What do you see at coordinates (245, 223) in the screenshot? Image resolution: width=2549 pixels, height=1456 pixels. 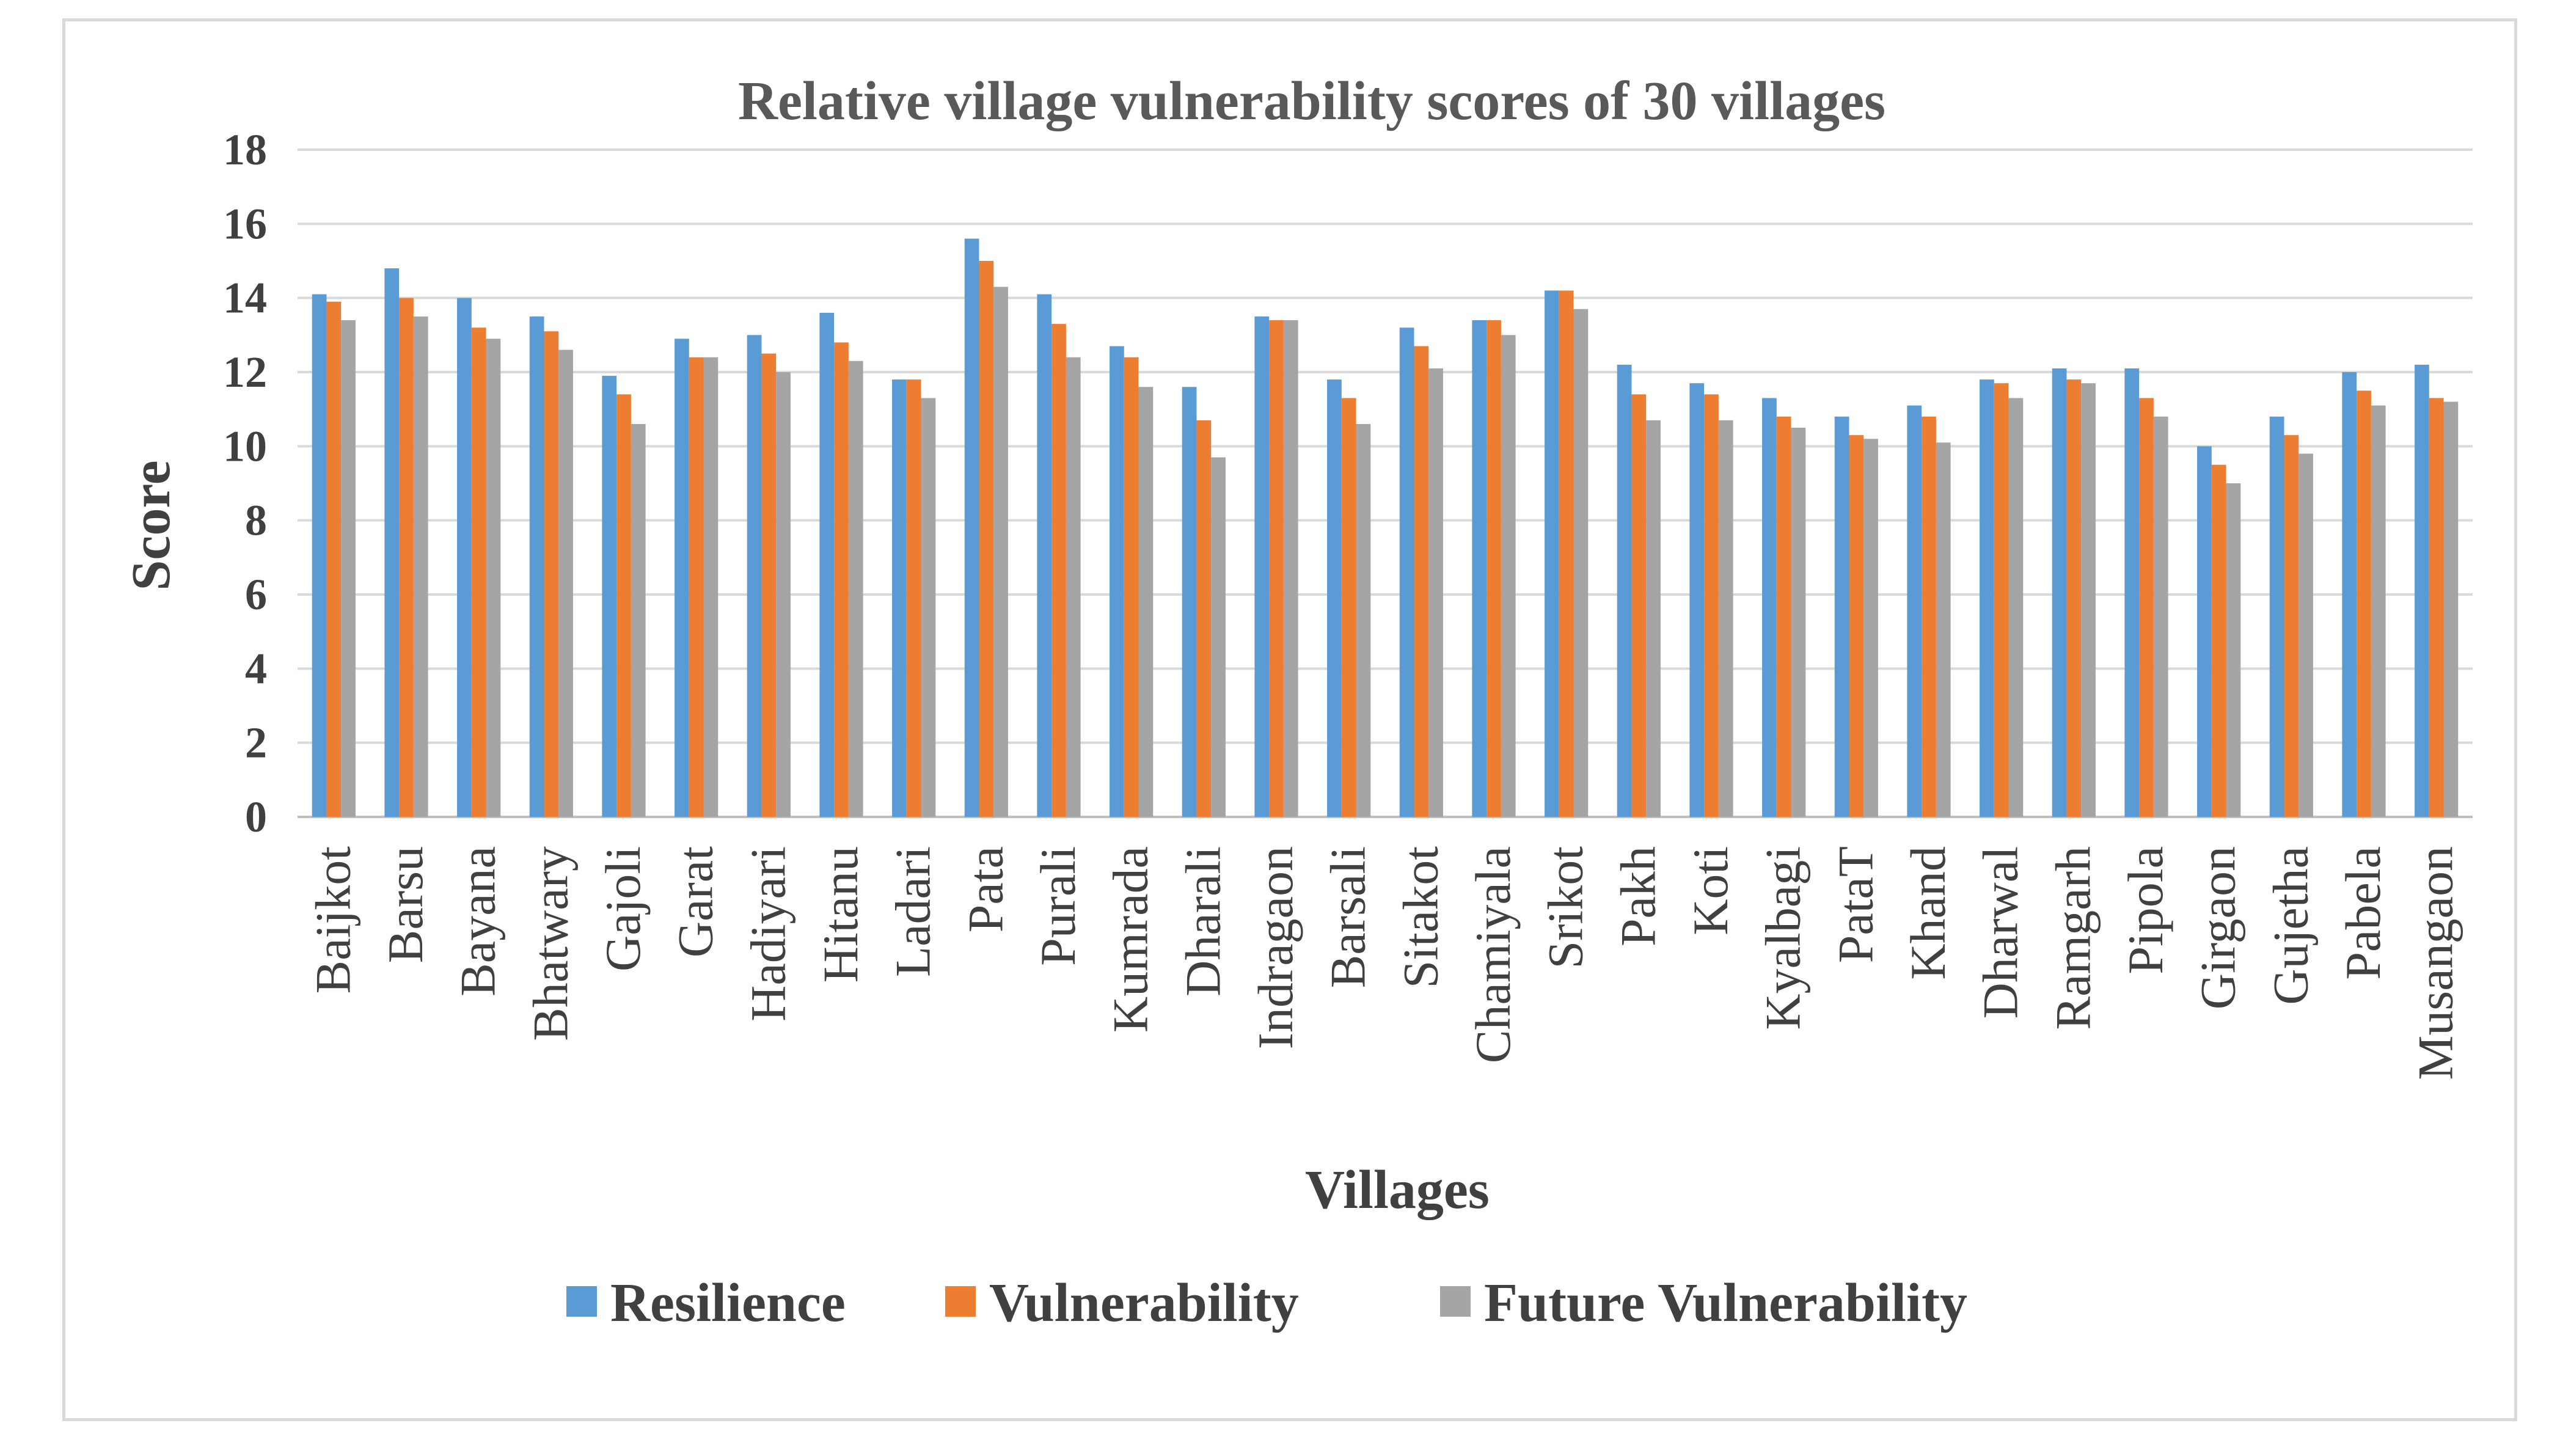 I see `y-tick-label: 16` at bounding box center [245, 223].